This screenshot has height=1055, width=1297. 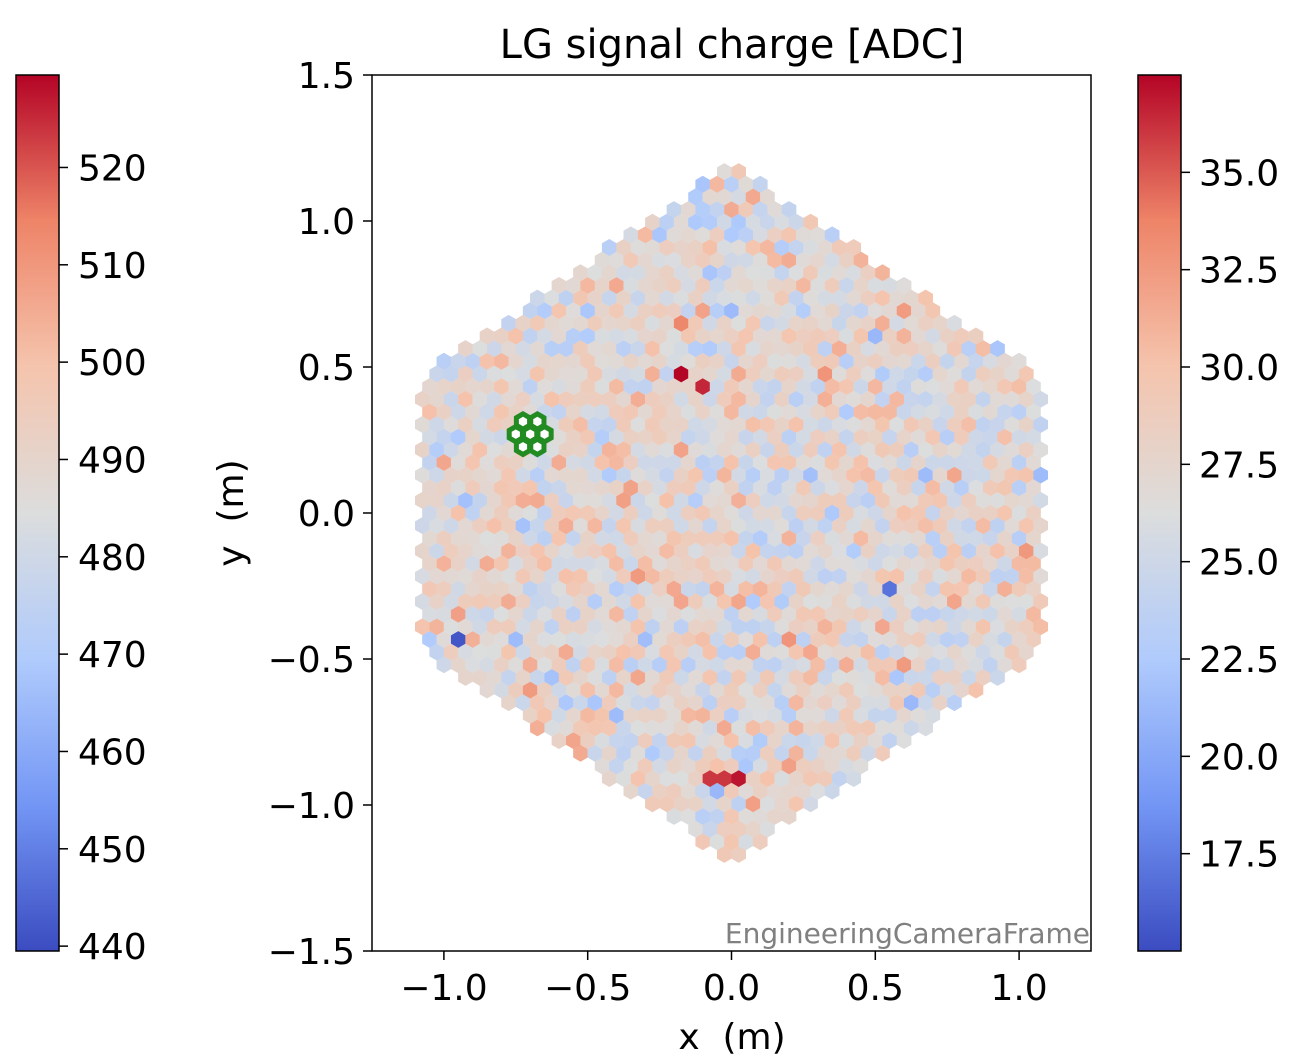 I want to click on colorbar-tick-label: 470, so click(x=112, y=655).